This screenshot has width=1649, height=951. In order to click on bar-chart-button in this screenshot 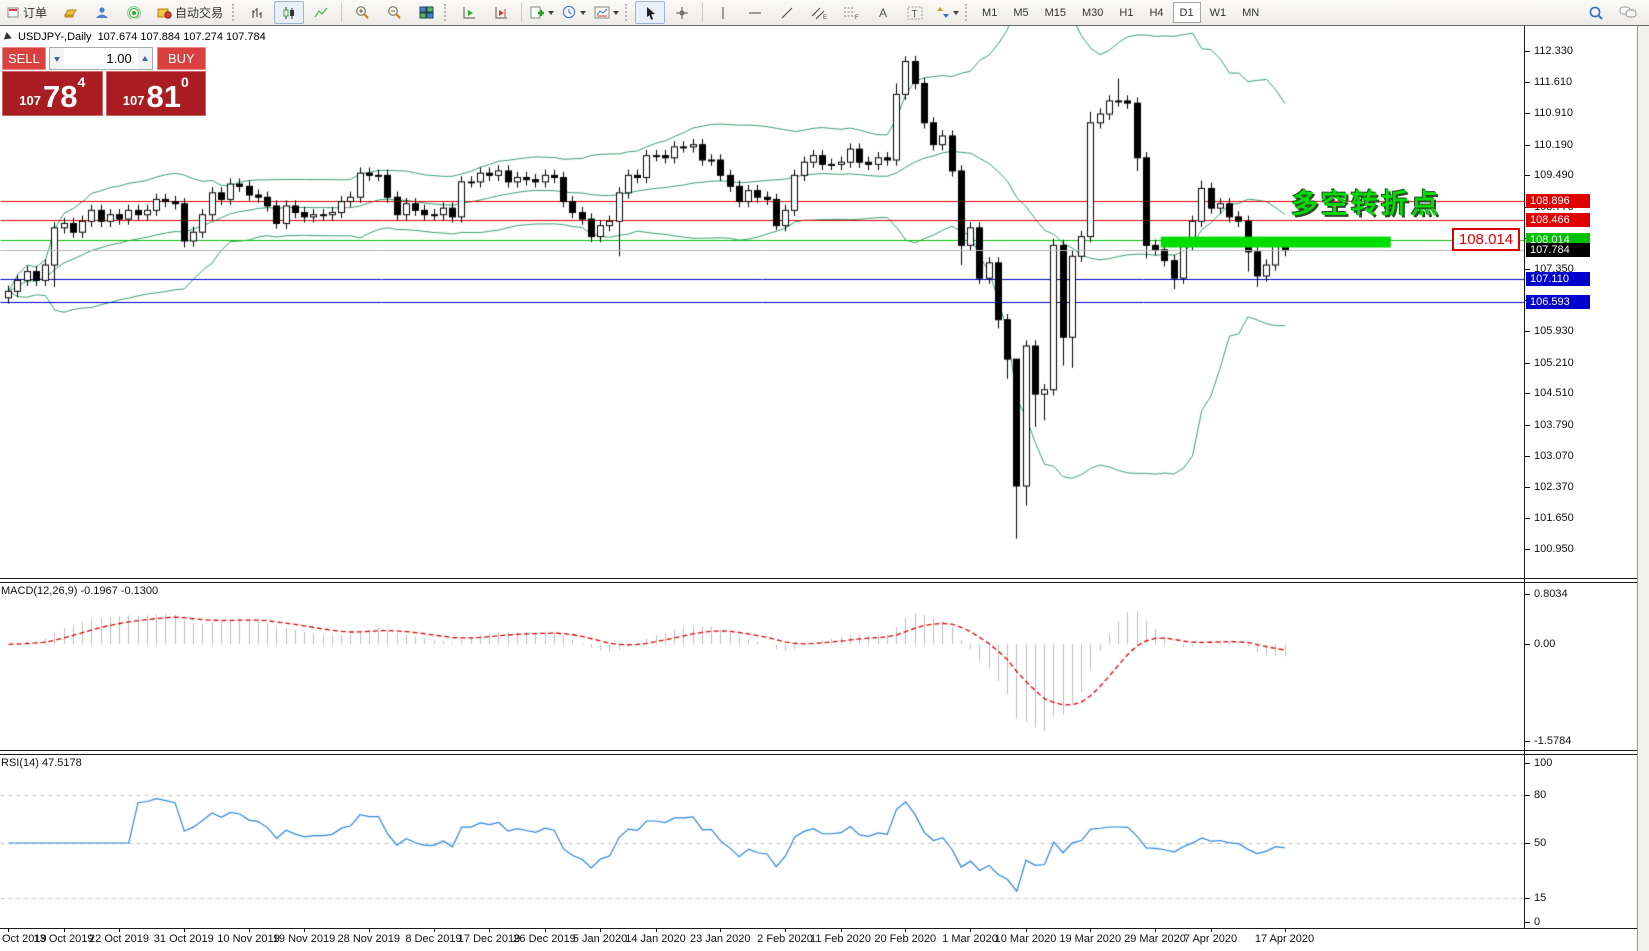, I will do `click(257, 12)`.